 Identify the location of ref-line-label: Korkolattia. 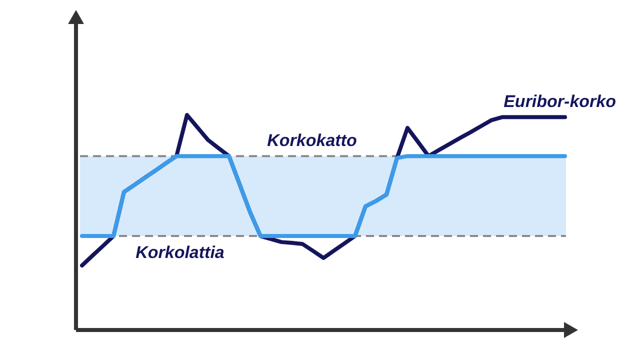
(180, 252).